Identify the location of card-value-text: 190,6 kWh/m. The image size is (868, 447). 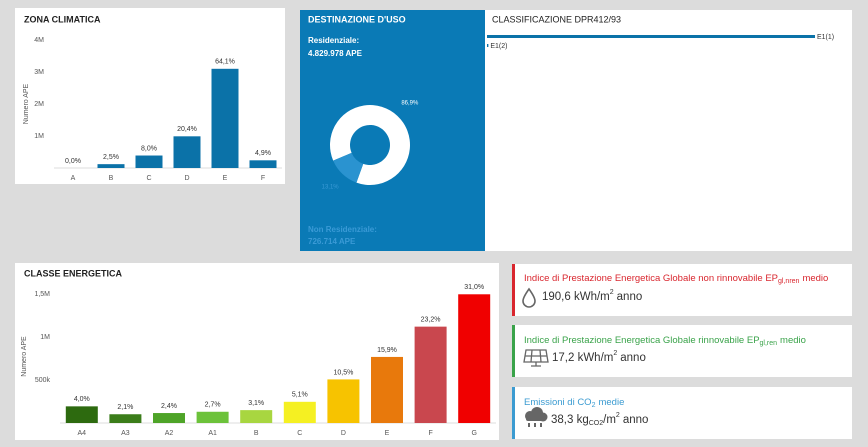
(576, 297).